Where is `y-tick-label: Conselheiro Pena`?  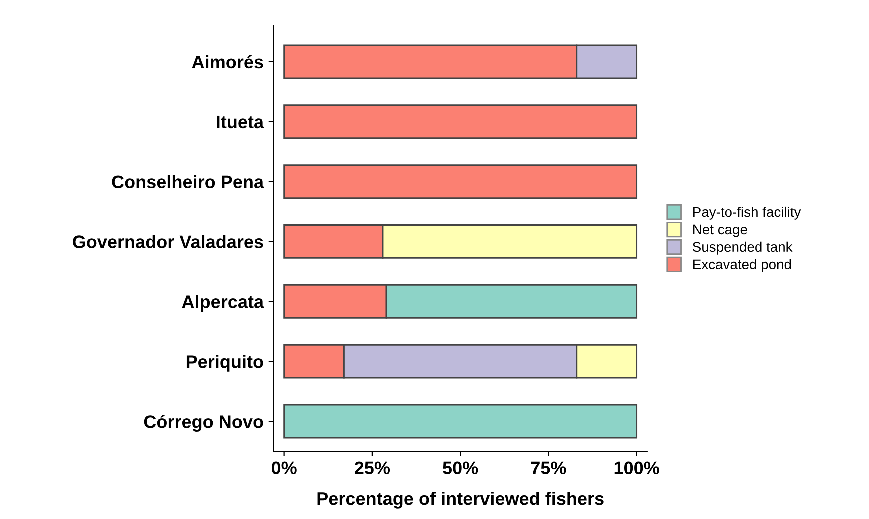
y-tick-label: Conselheiro Pena is located at coordinates (188, 182).